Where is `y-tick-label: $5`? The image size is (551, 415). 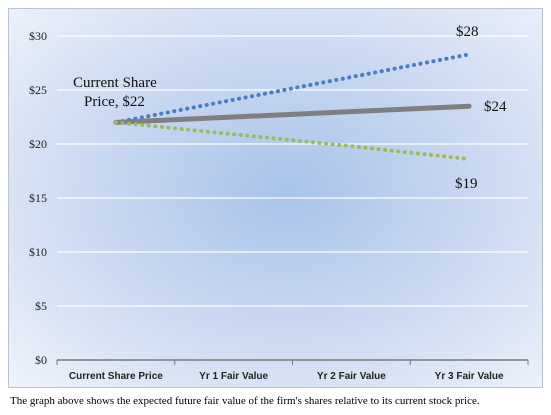
y-tick-label: $5 is located at coordinates (41, 306).